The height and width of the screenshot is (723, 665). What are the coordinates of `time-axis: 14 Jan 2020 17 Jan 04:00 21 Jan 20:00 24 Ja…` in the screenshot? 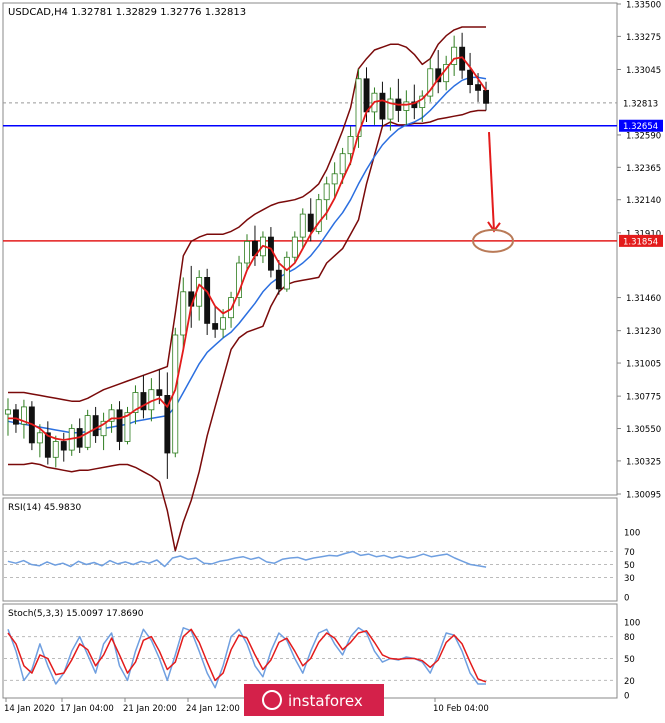 It's located at (246, 706).